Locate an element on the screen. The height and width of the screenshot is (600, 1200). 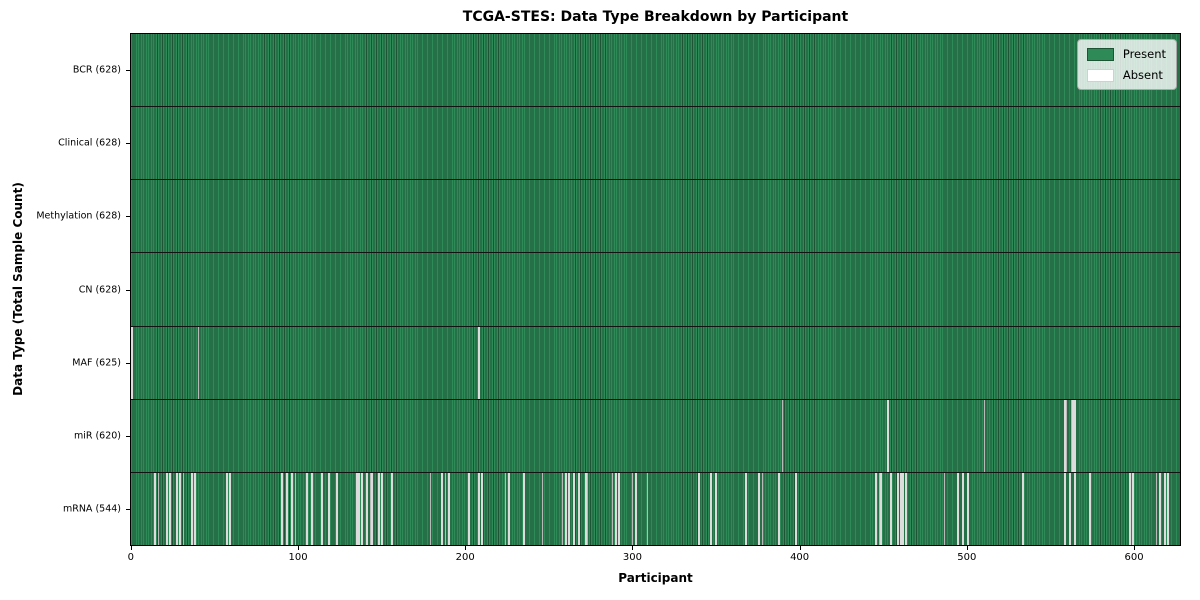
legend-item-absent: Absent is located at coordinates (1126, 75).